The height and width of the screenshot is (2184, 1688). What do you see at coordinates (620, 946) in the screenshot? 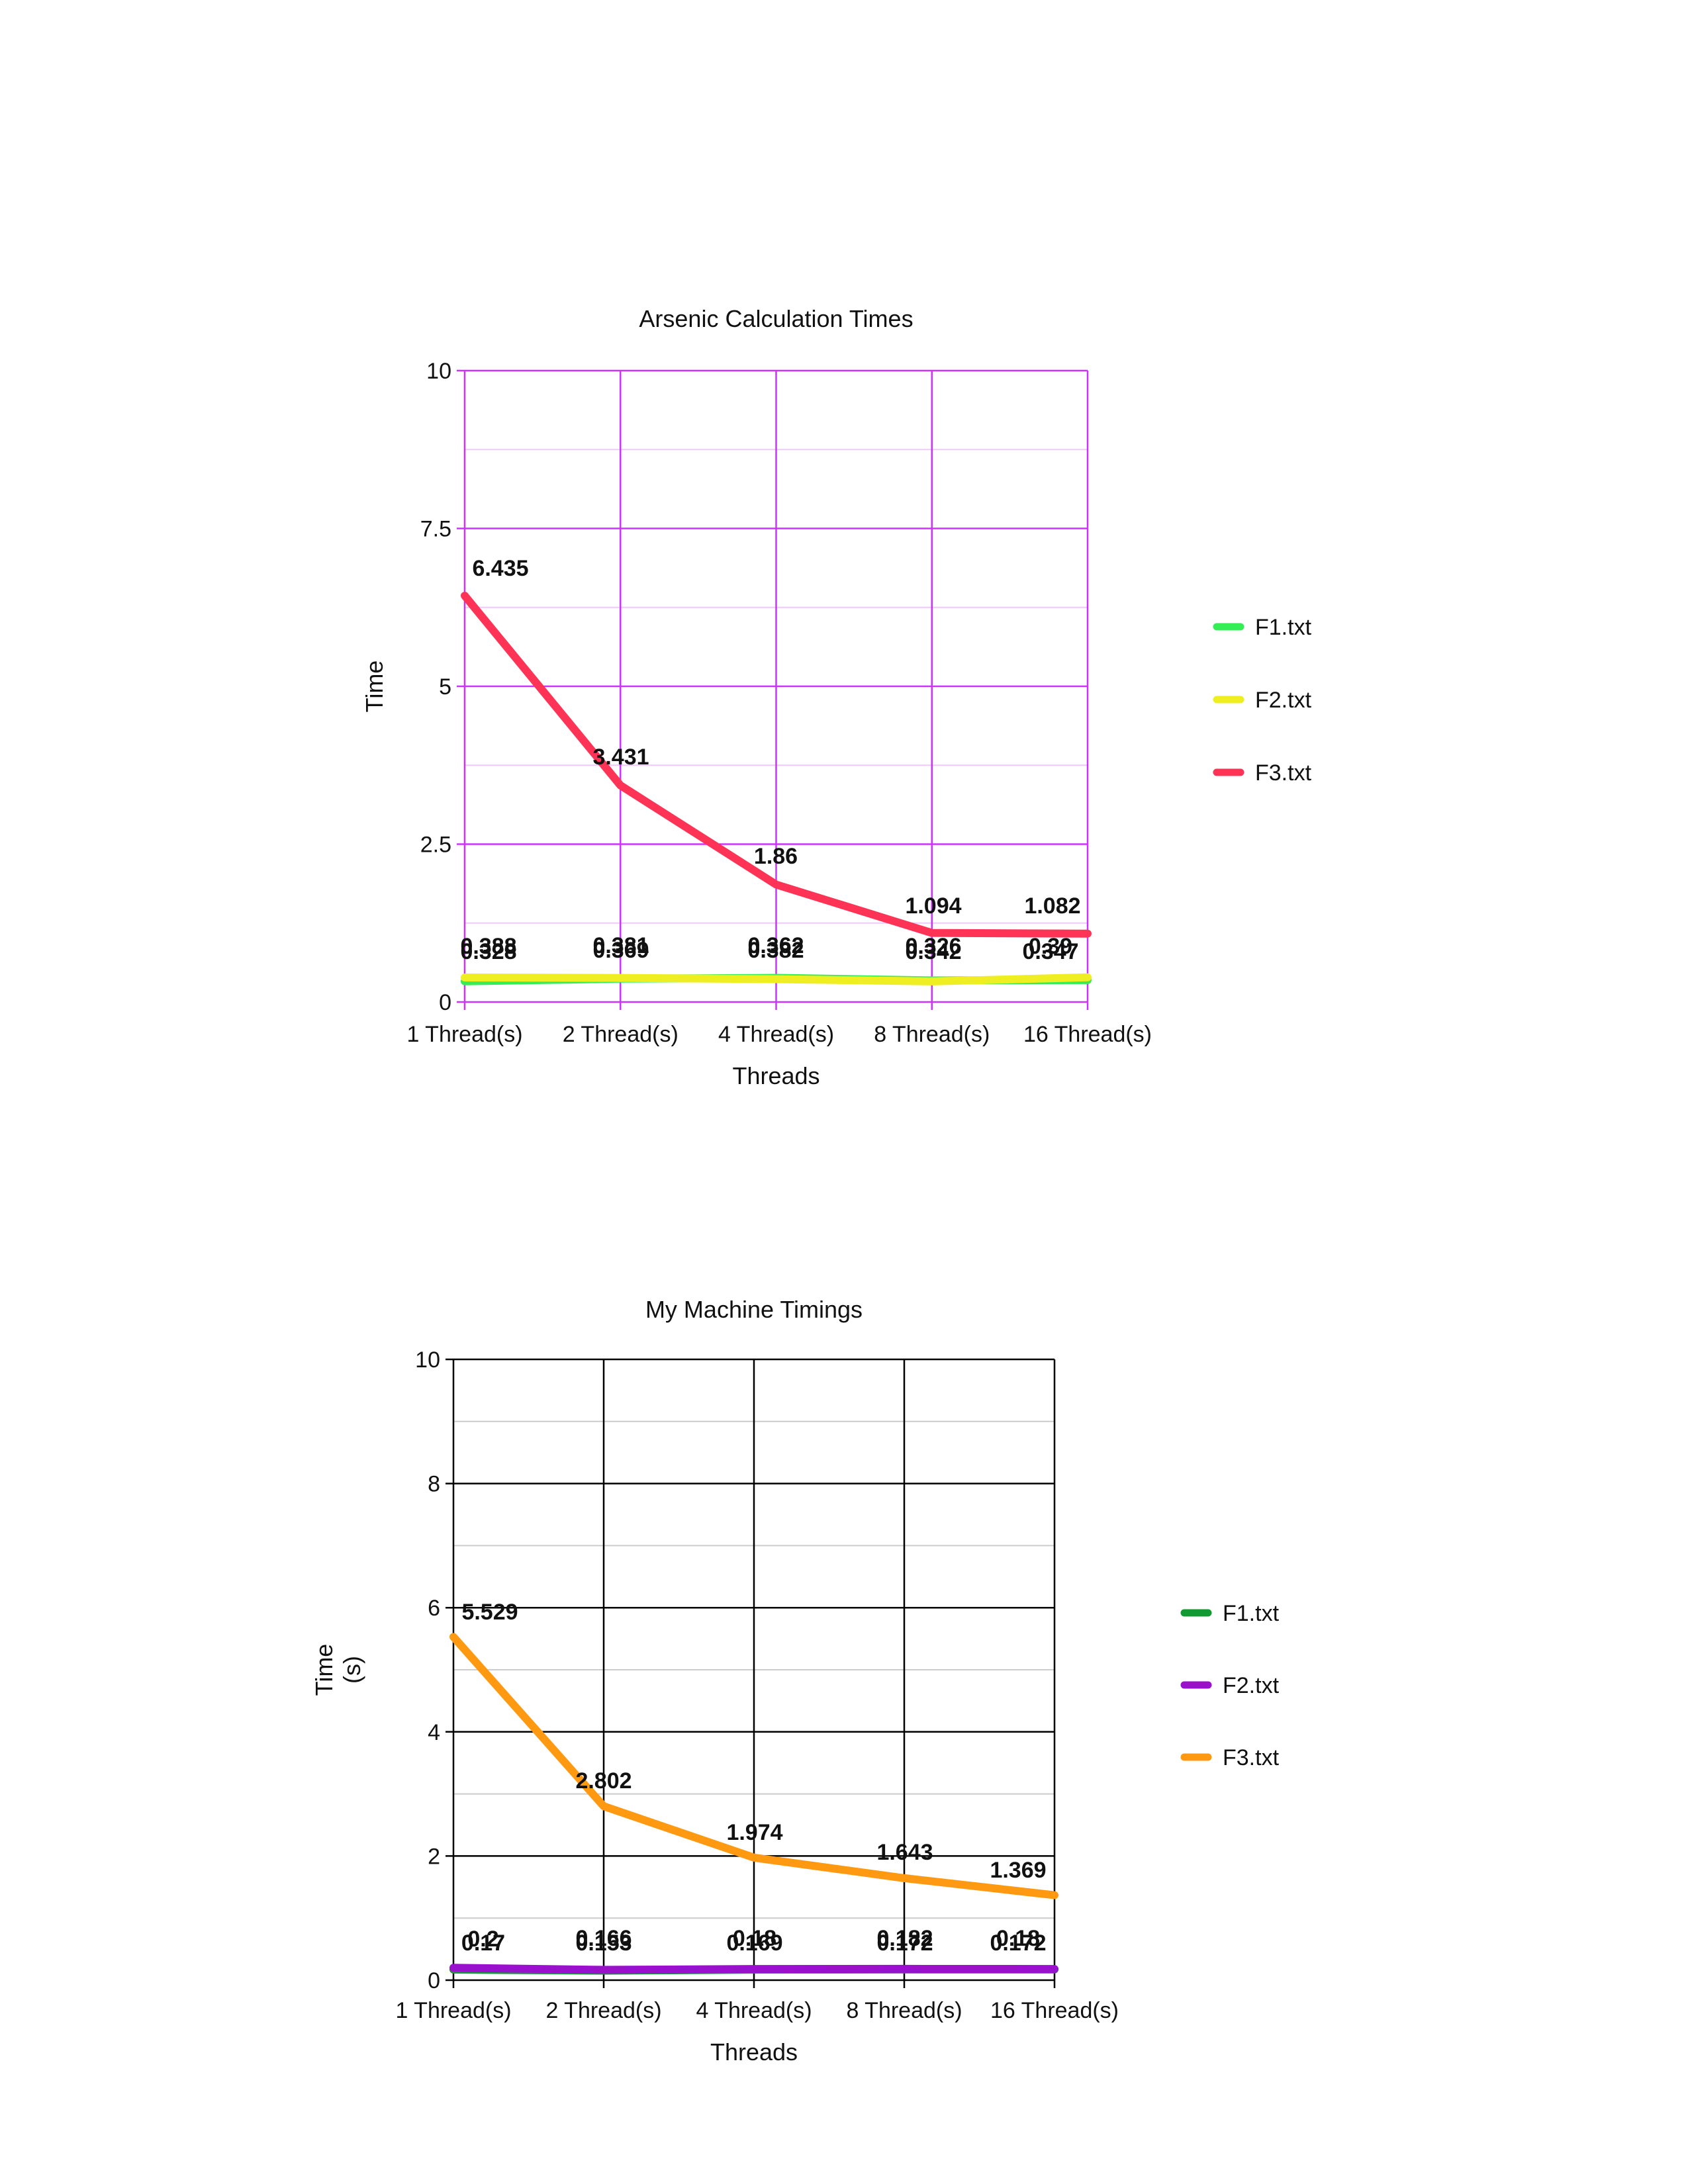
I see `data-label: 0.381` at bounding box center [620, 946].